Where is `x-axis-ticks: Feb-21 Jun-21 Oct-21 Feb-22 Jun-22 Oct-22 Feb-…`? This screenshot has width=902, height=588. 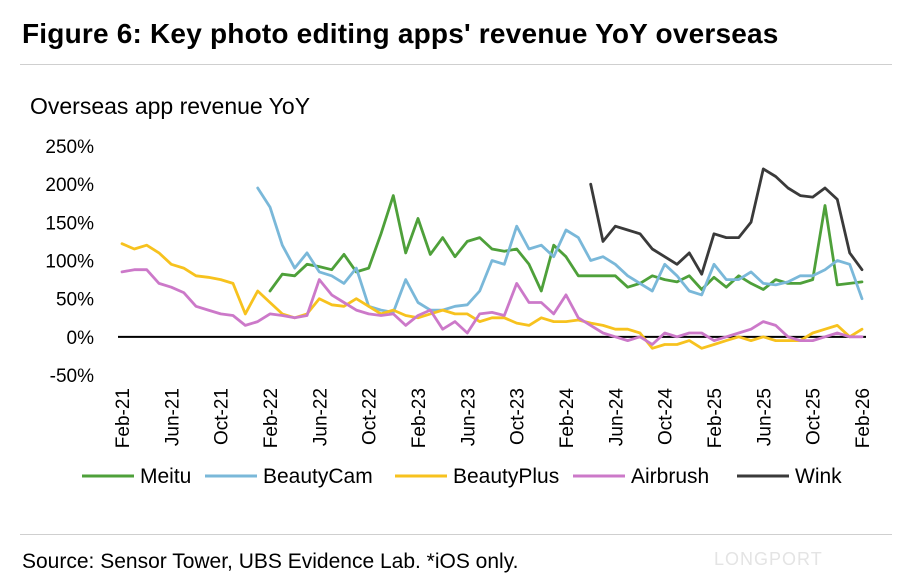 x-axis-ticks: Feb-21 Jun-21 Oct-21 Feb-22 Jun-22 Oct-22 Feb-… is located at coordinates (493, 418).